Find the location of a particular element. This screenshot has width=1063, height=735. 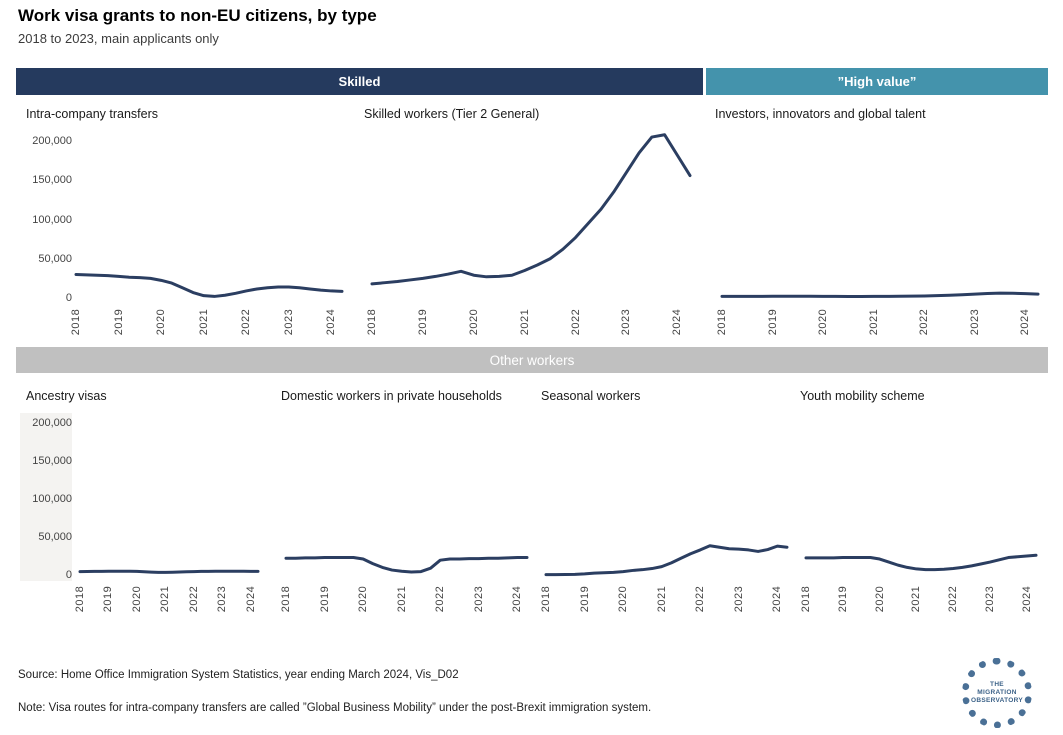

line-chart-intra-company is located at coordinates (209, 219).